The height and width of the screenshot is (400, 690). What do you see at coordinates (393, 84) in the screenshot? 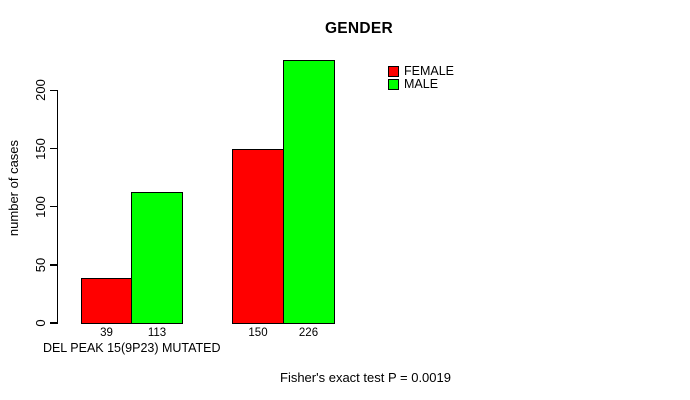
I see `legend-swatch-male` at bounding box center [393, 84].